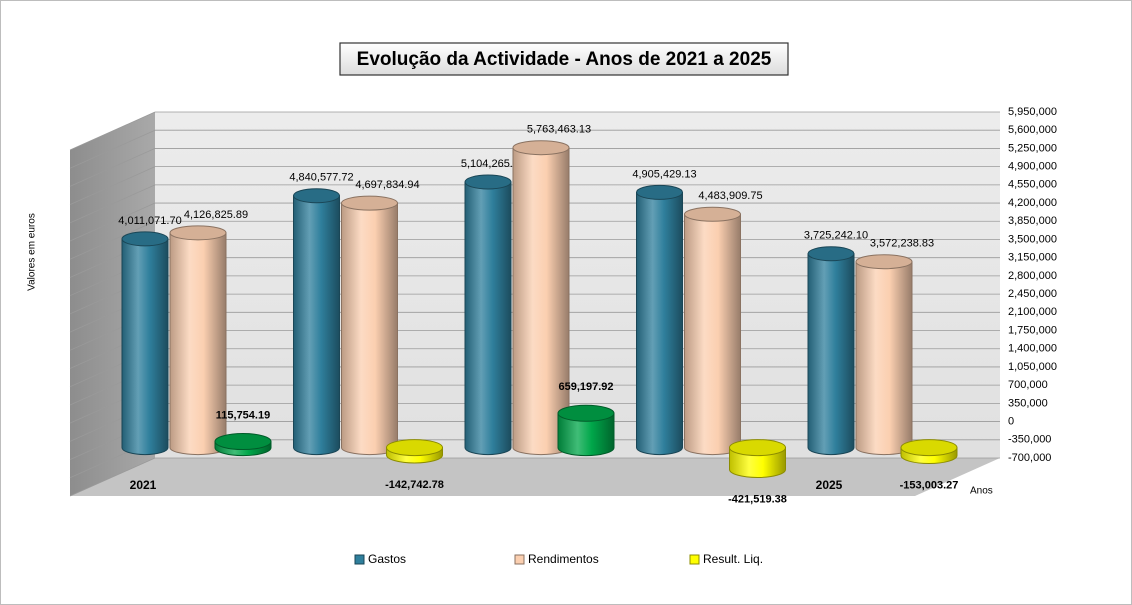  Describe the element at coordinates (414, 485) in the screenshot. I see `value-label: -142,742.78` at that location.